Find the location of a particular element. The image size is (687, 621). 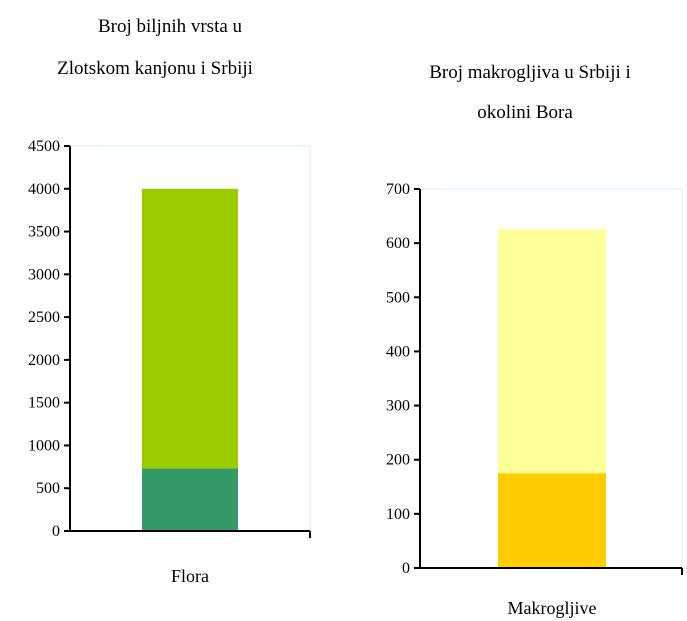

chart-1-title-line-1: Broj biljnih vrsta u is located at coordinates (170, 26).